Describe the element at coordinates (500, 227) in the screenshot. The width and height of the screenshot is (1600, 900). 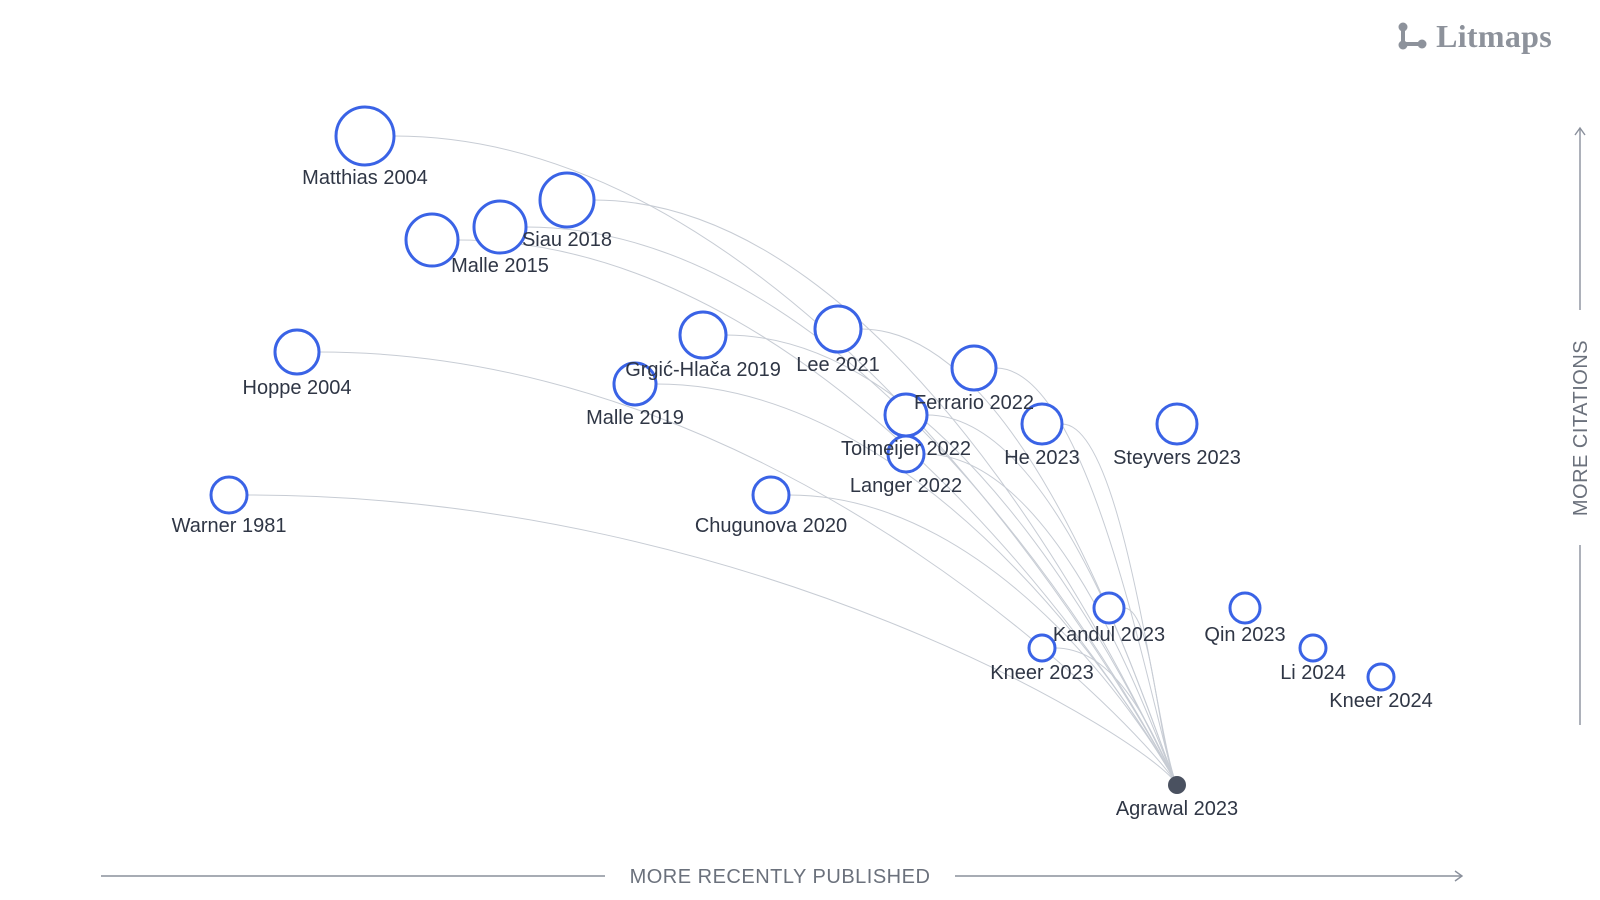
I see `paper-node-unlabeled-2015` at that location.